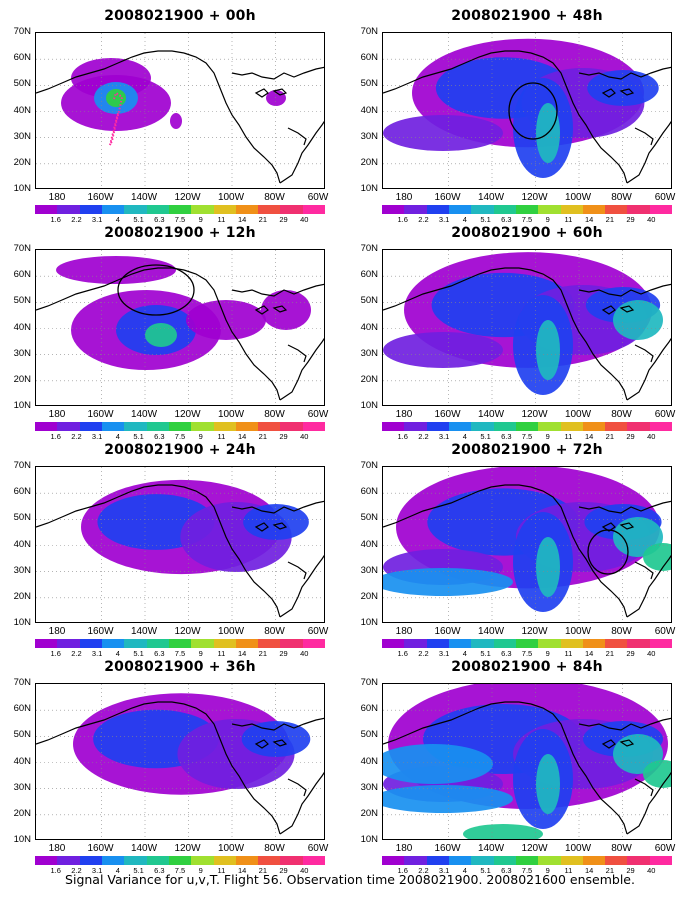 The height and width of the screenshot is (900, 700). Describe the element at coordinates (527, 667) in the screenshot. I see `panel-title: 2008021900 + 84h` at that location.